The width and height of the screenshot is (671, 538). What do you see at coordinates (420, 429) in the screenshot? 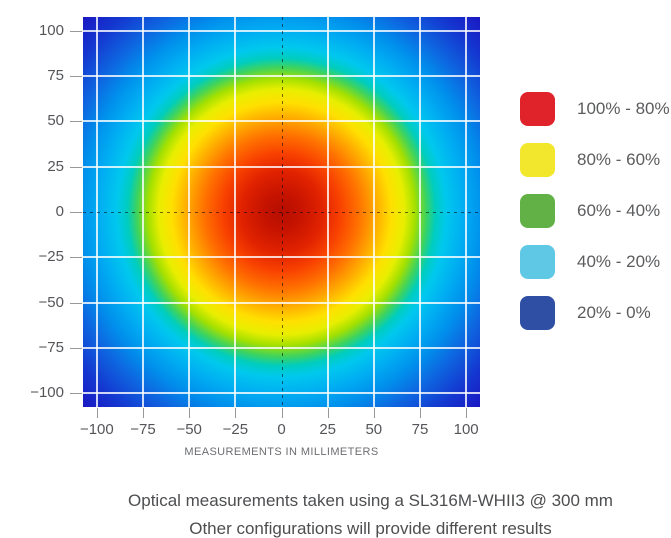
I see `x-tick-label: 75` at bounding box center [420, 429].